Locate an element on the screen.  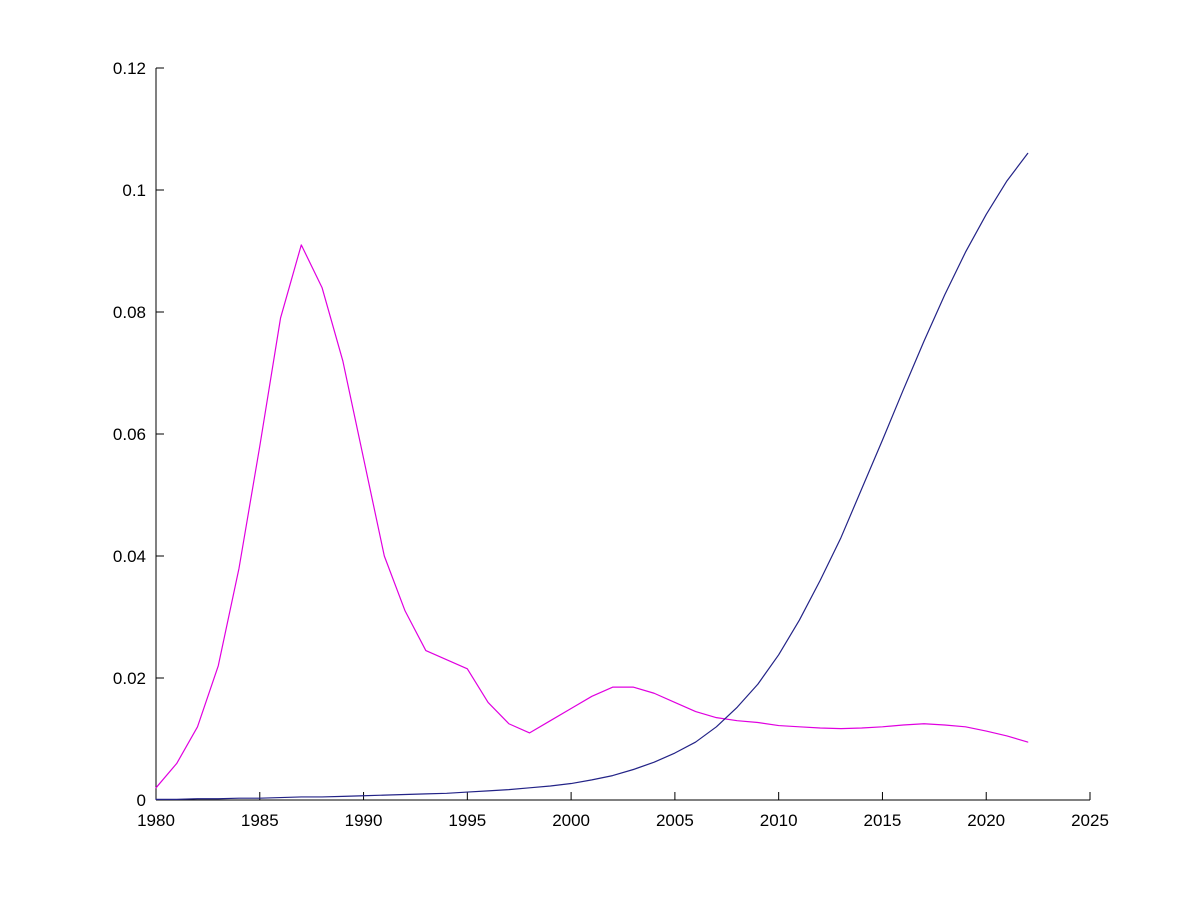
x-tick-label: 2025 is located at coordinates (1090, 820).